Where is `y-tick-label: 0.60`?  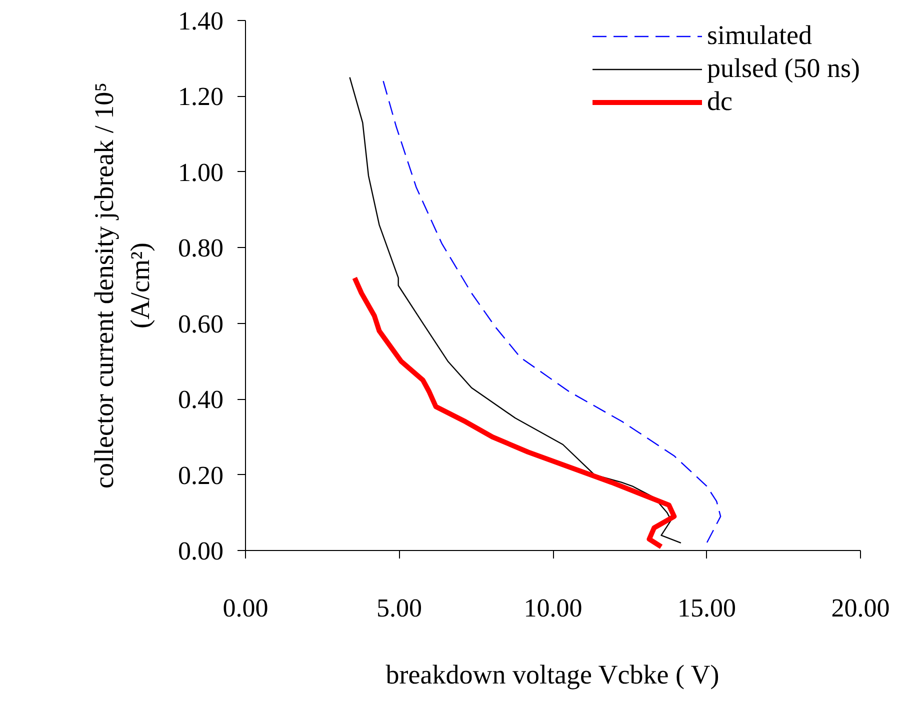
y-tick-label: 0.60 is located at coordinates (201, 323).